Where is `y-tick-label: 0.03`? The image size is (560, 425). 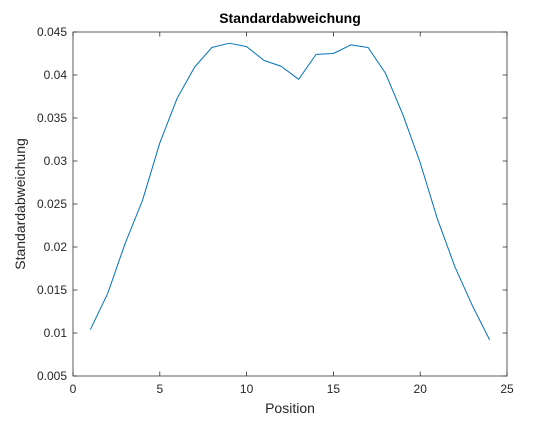 y-tick-label: 0.03 is located at coordinates (56, 161).